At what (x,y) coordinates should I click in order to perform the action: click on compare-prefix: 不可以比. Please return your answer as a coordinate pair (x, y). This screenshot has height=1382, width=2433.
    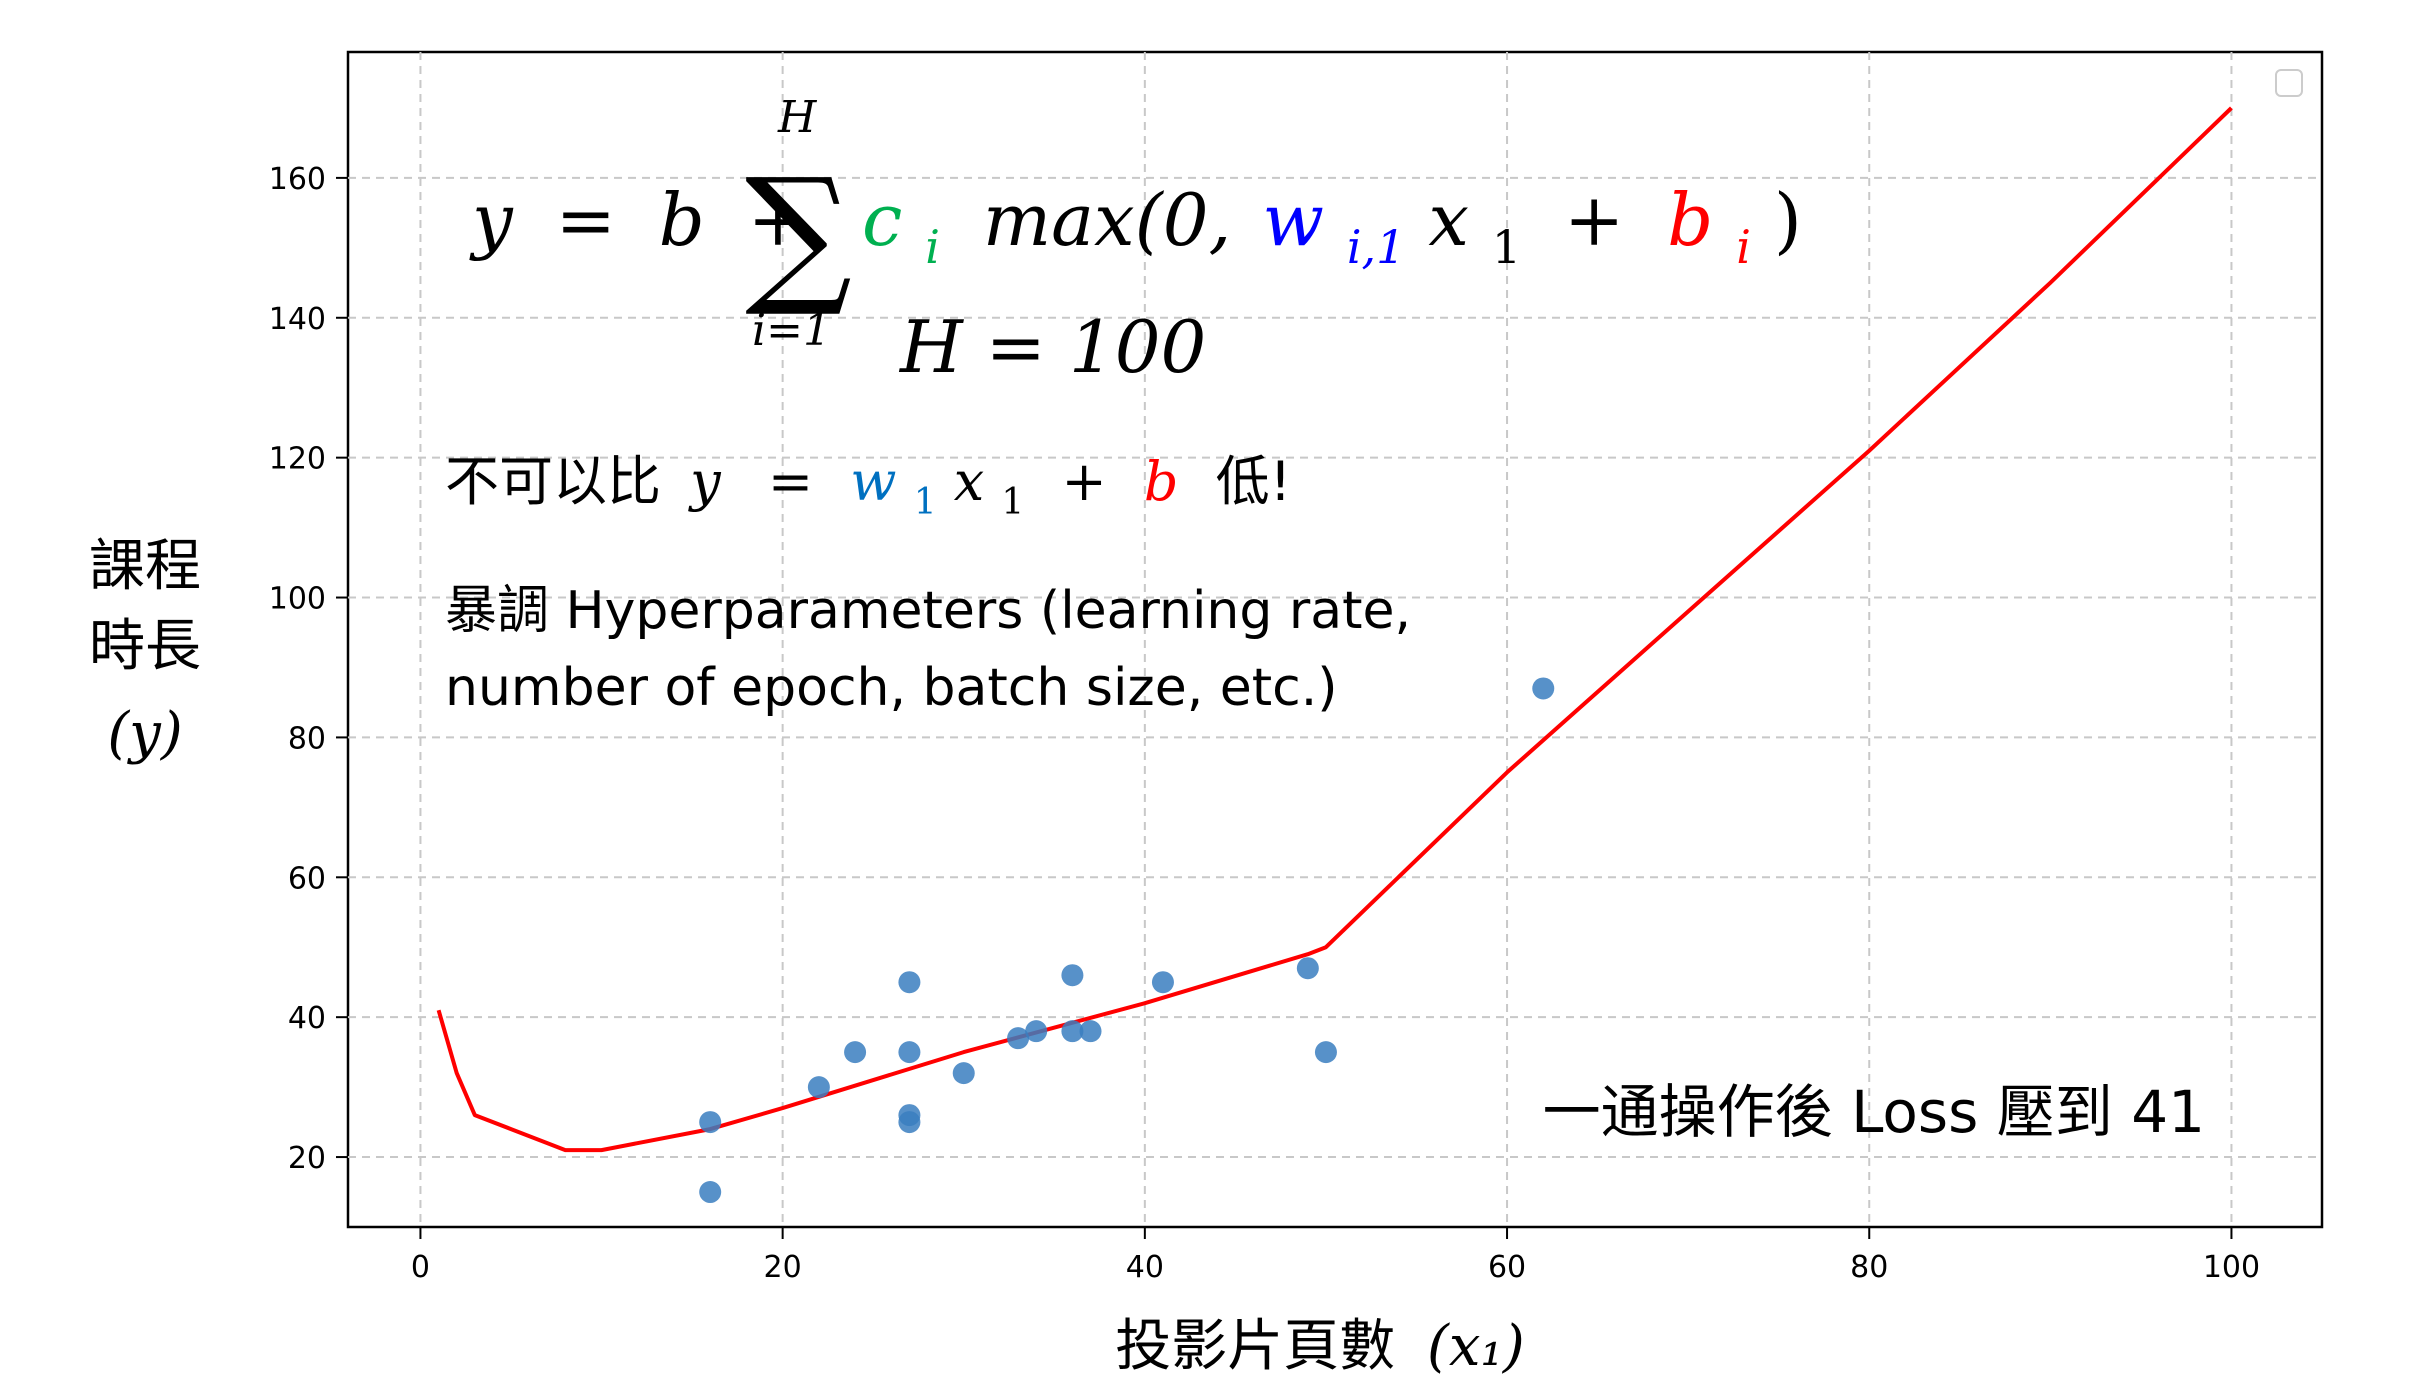
    Looking at the image, I should click on (553, 481).